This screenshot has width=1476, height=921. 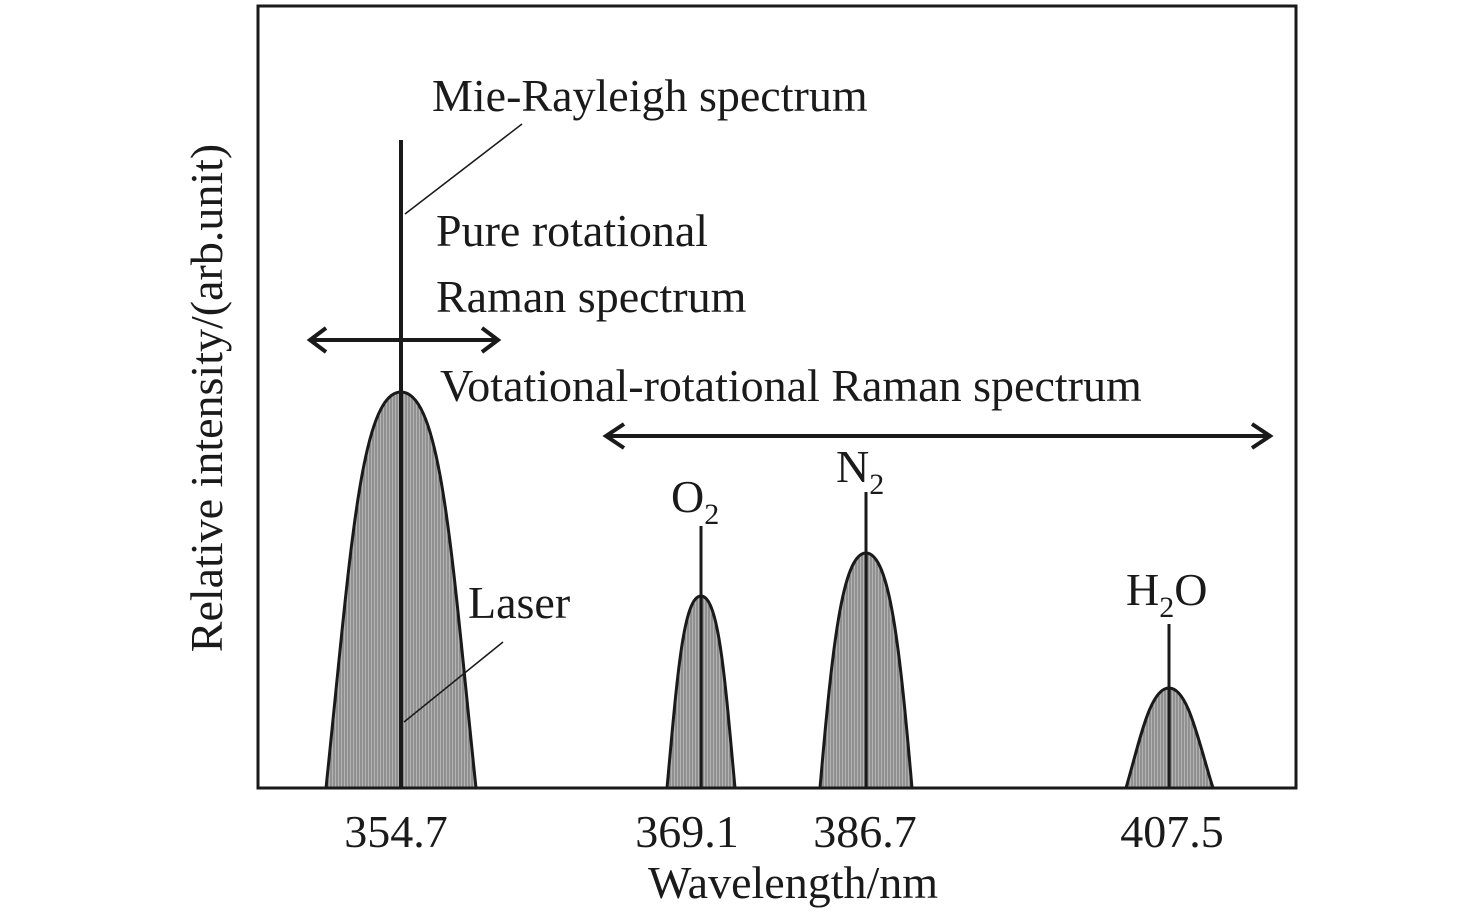 What do you see at coordinates (695, 501) in the screenshot?
I see `o2-species-label: O2` at bounding box center [695, 501].